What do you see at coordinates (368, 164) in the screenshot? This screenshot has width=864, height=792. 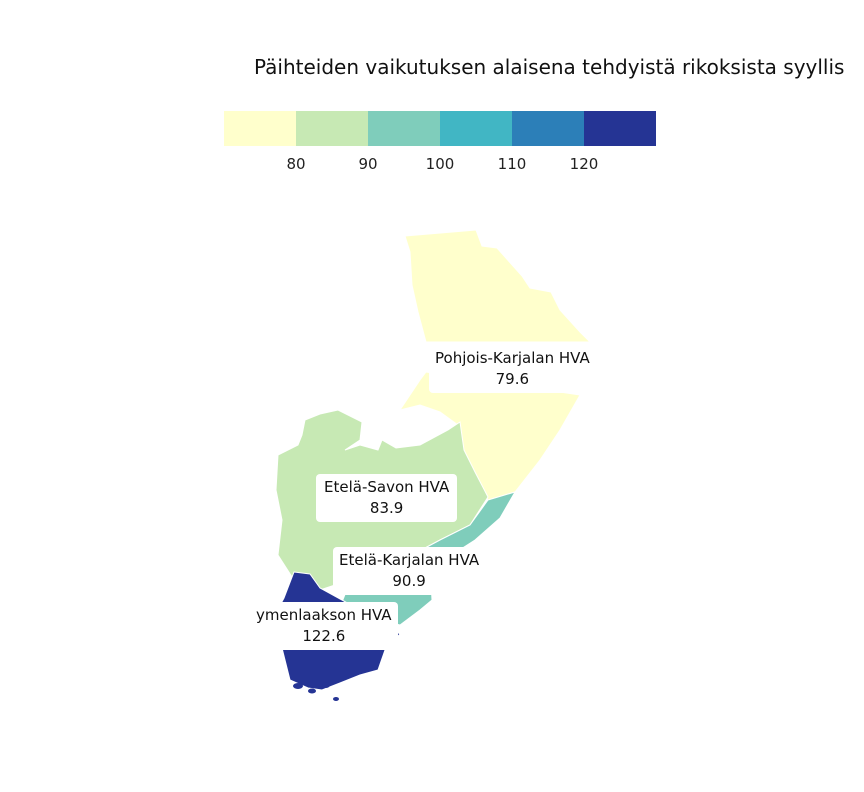 I see `legend-tick-90: 90` at bounding box center [368, 164].